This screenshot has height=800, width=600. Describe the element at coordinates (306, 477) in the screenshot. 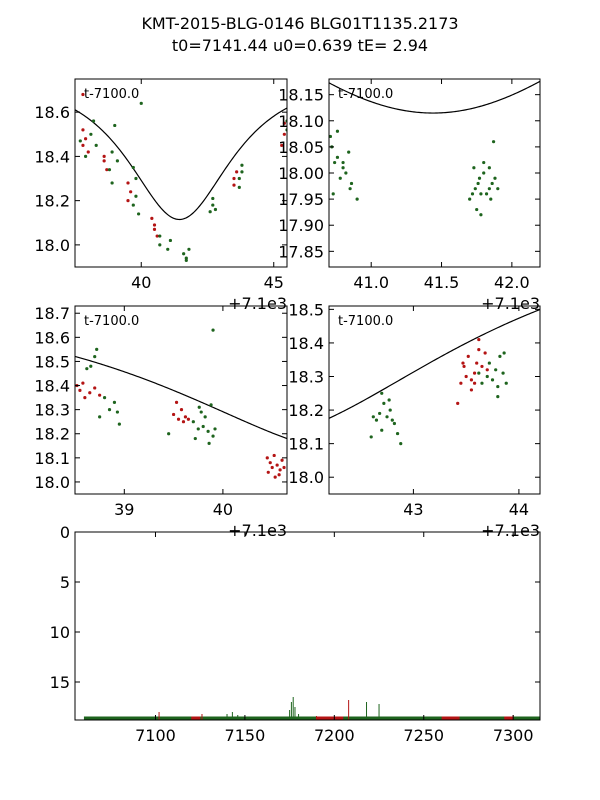

I see `y-tick-label: 18.0` at that location.